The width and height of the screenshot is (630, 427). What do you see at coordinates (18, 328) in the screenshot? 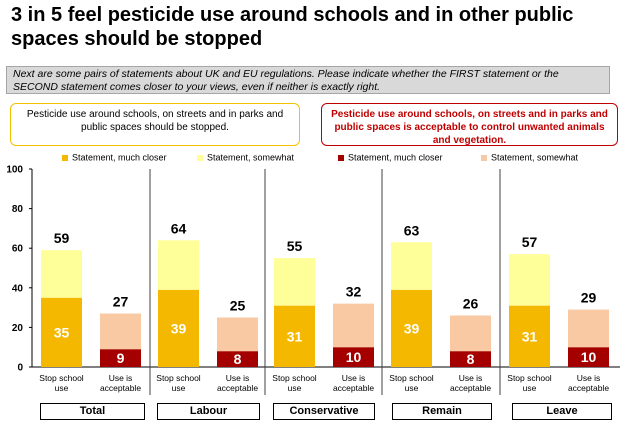
I see `y-tick-label: 20` at bounding box center [18, 328].